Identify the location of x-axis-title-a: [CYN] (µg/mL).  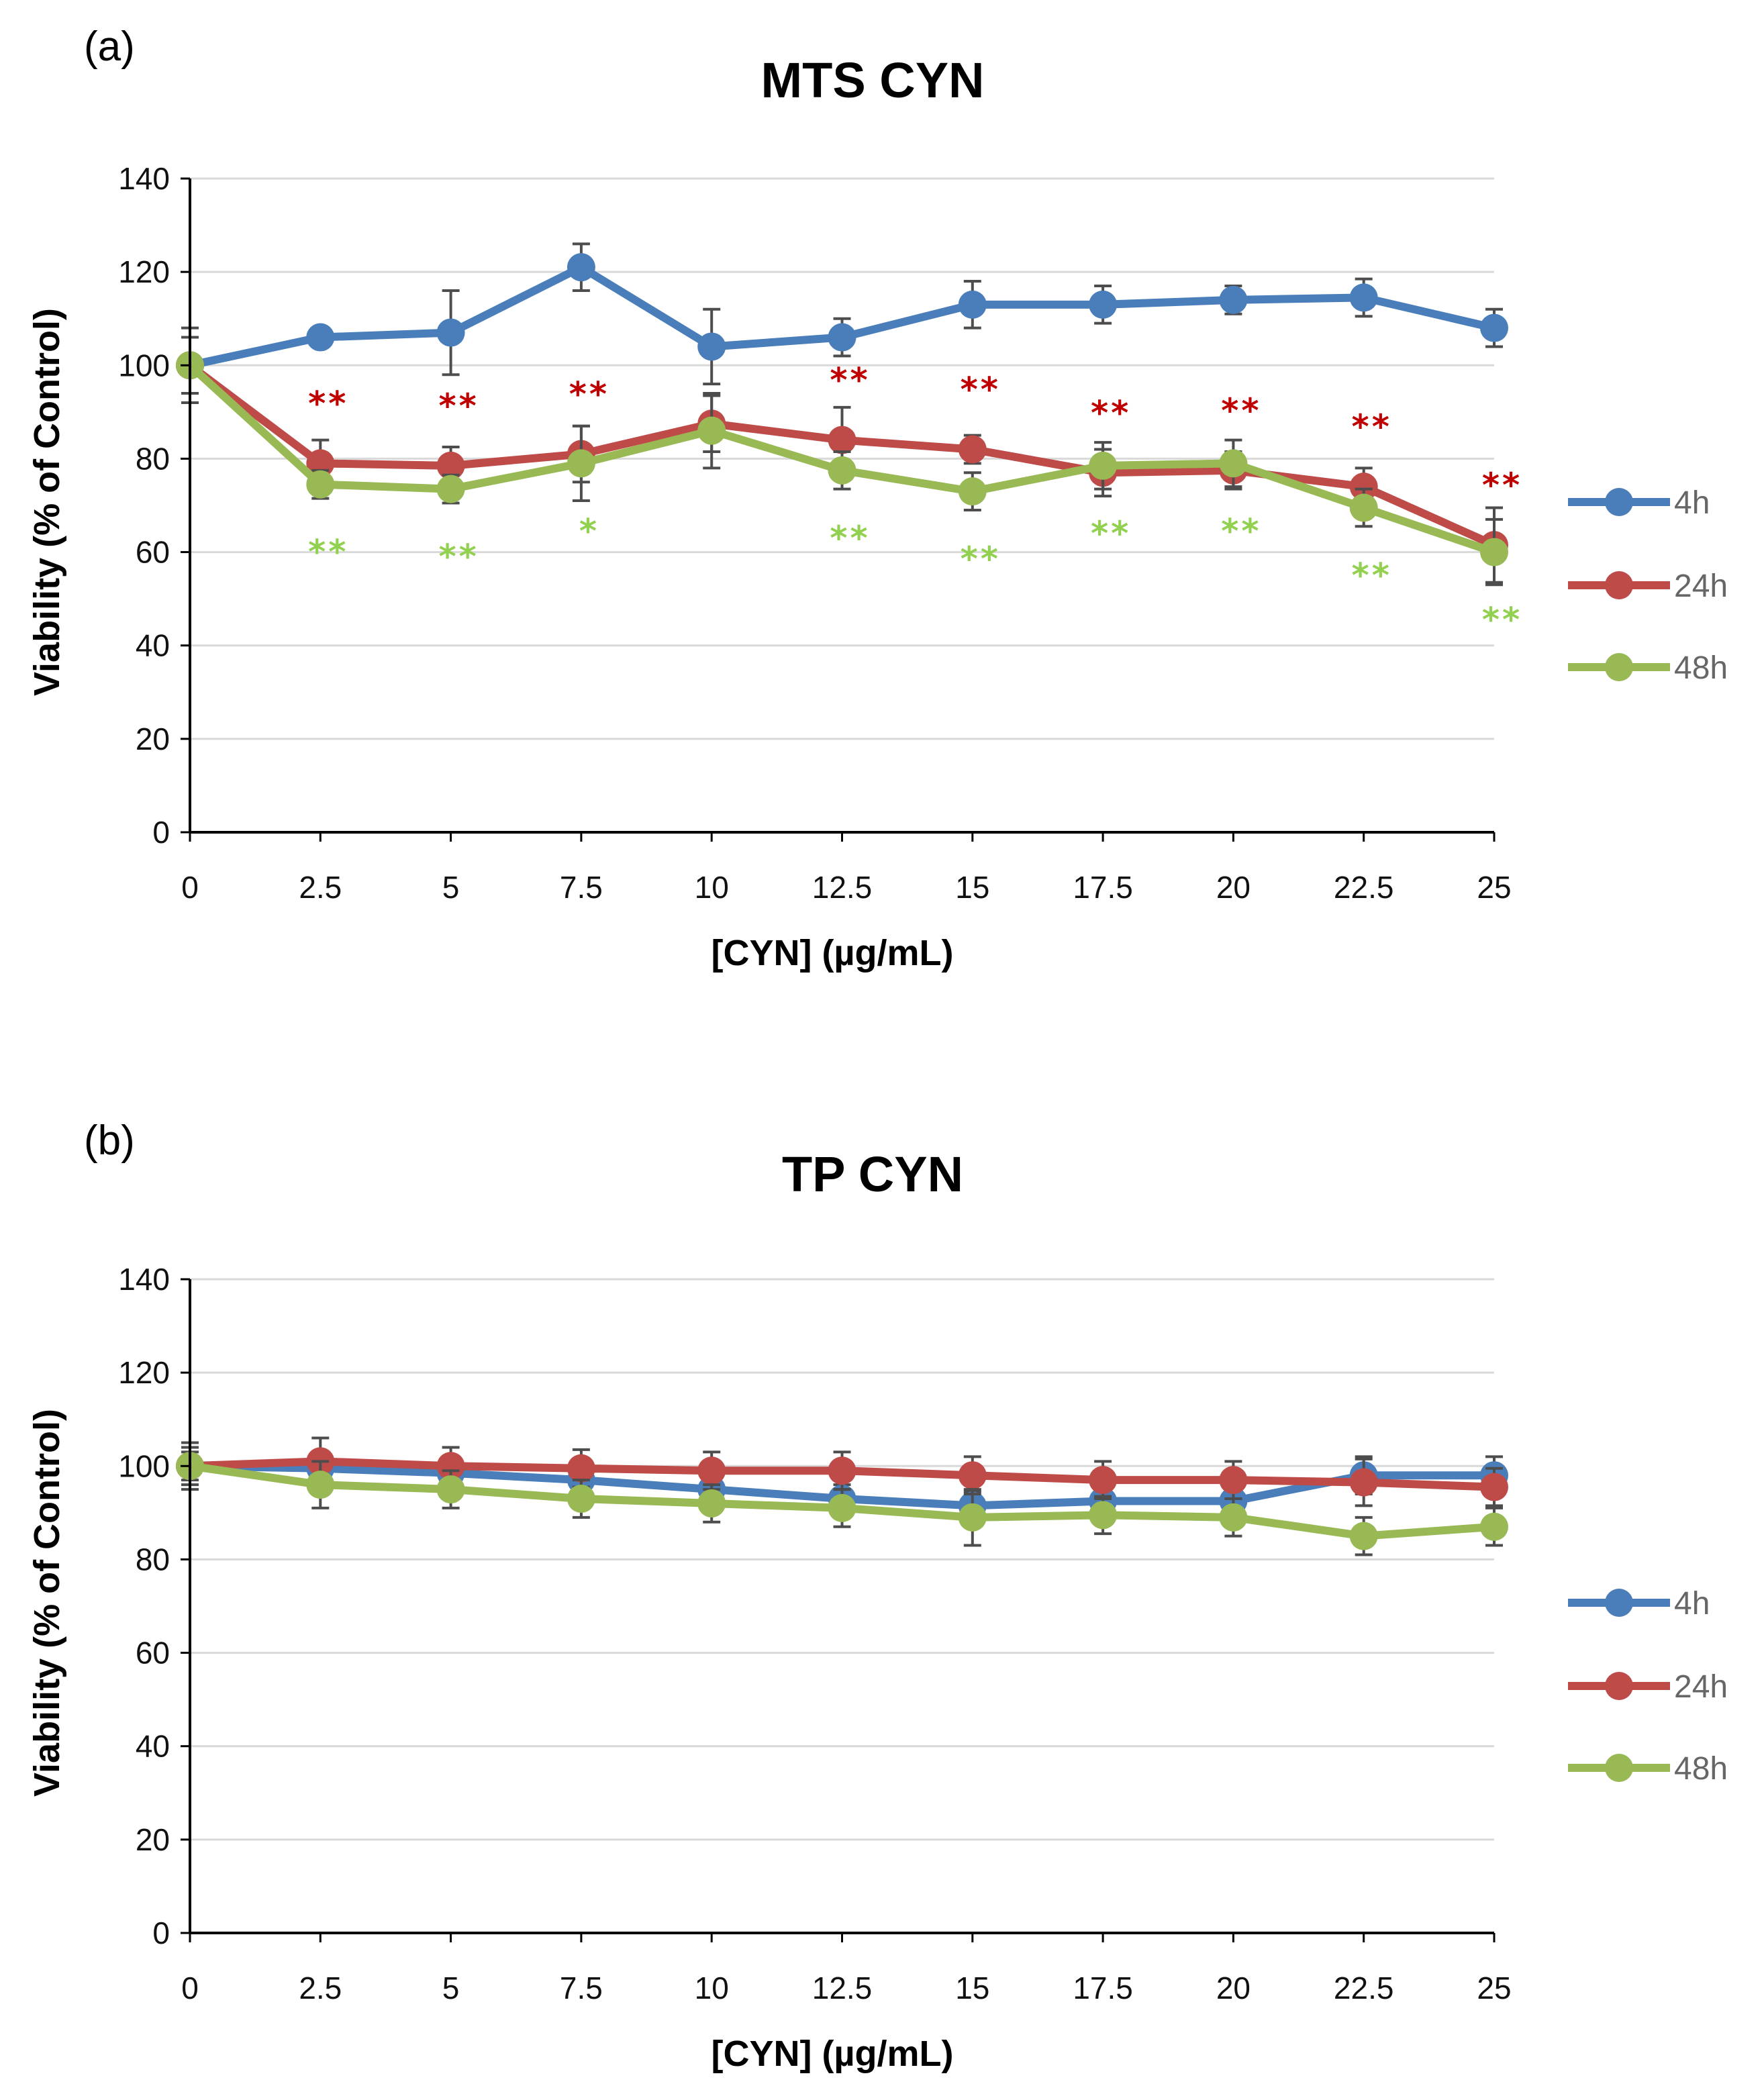
(832, 953).